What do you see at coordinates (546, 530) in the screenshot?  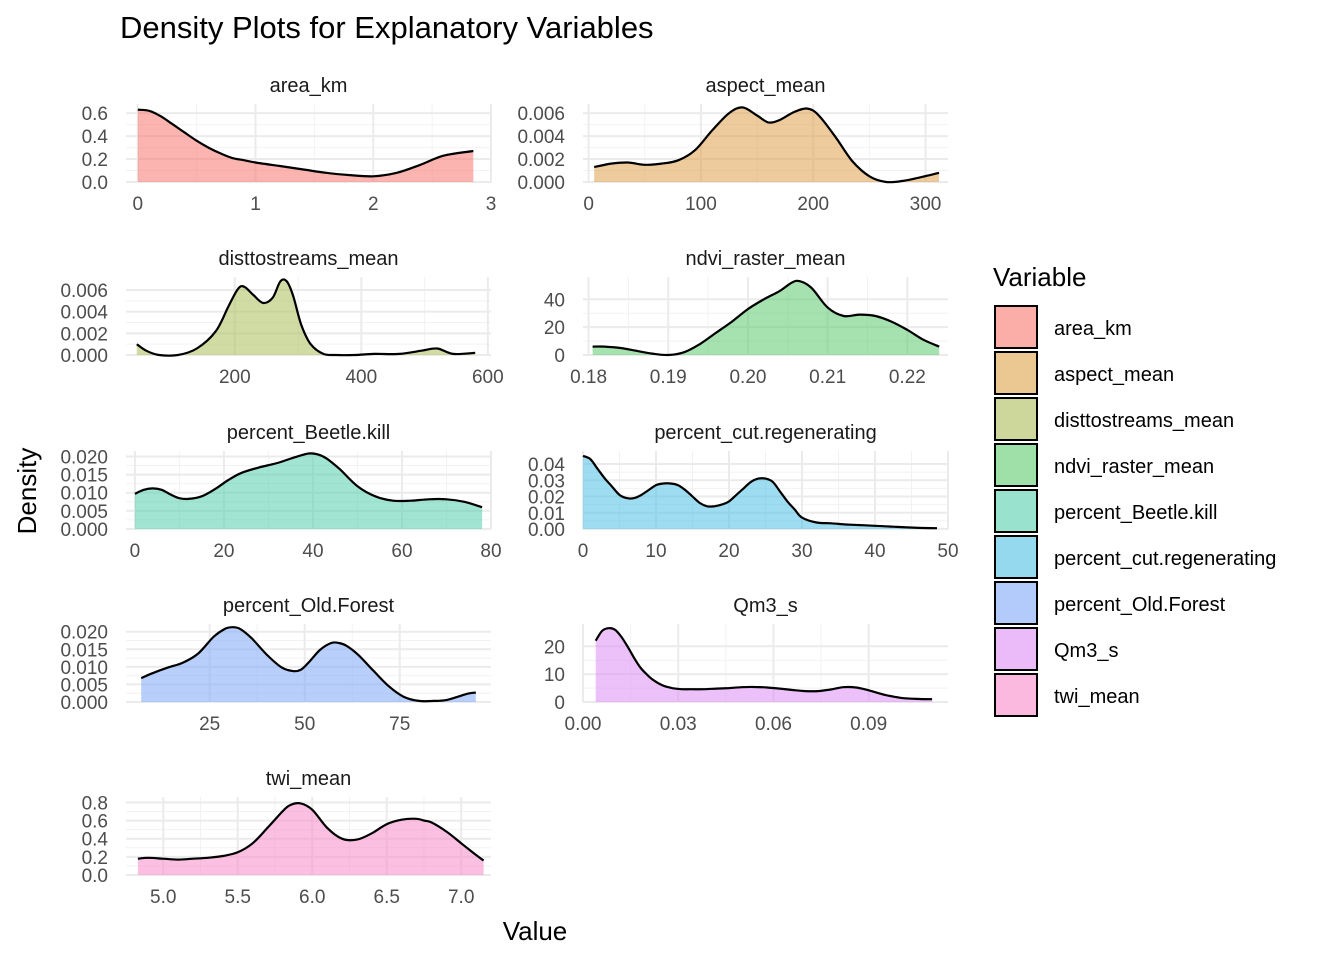 I see `y-tick-label: 0.00` at bounding box center [546, 530].